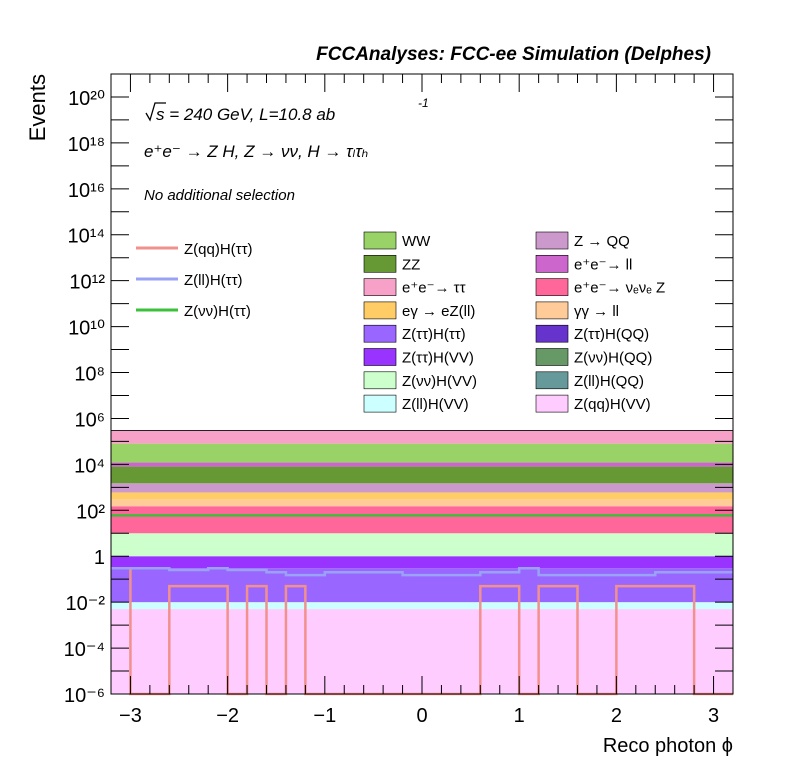 This screenshot has height=772, width=796. Describe the element at coordinates (86, 145) in the screenshot. I see `y-tick-label: 10¹⁸` at that location.